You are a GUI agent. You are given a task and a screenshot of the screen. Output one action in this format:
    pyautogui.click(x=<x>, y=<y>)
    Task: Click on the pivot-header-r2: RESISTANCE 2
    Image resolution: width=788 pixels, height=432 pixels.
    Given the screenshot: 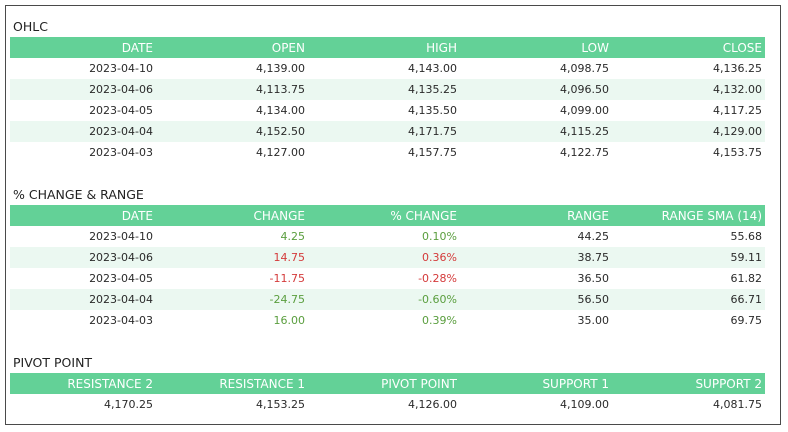 What is the action you would take?
    pyautogui.click(x=83, y=383)
    